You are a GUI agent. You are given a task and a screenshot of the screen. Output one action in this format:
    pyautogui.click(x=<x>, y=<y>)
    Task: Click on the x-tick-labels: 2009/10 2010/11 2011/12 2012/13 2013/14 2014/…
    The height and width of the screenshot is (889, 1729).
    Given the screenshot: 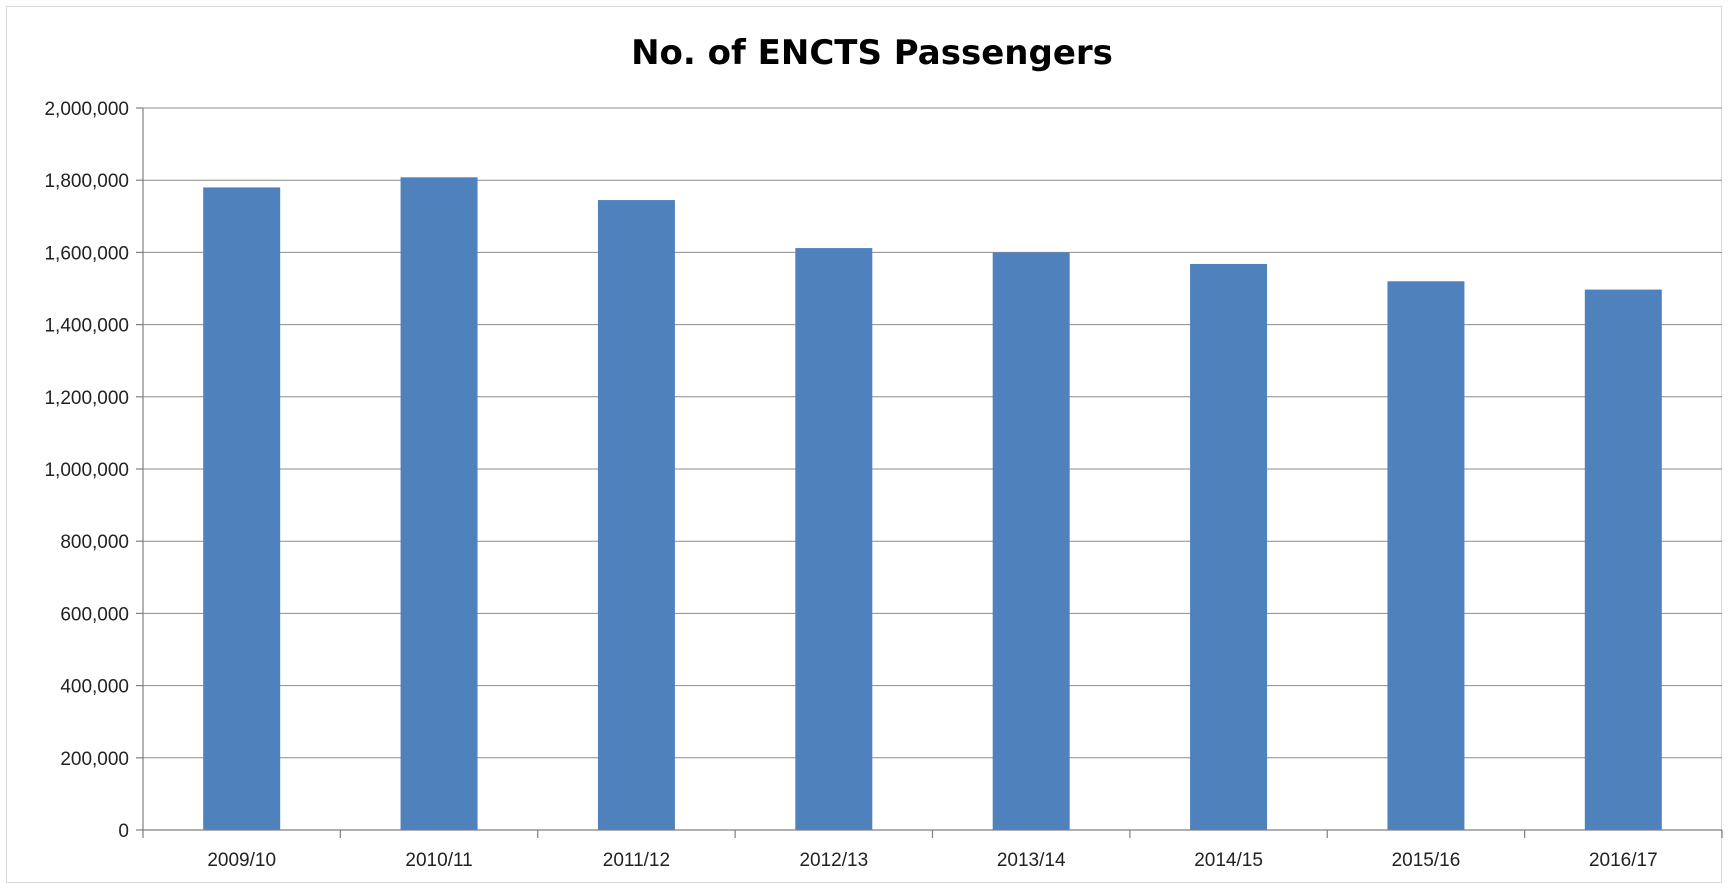 What is the action you would take?
    pyautogui.click(x=932, y=860)
    